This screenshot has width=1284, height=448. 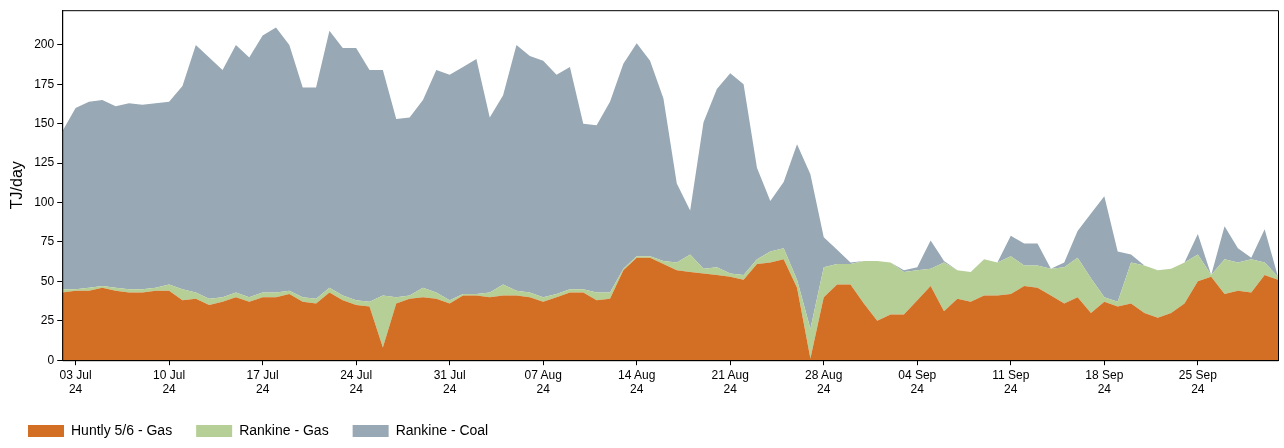 What do you see at coordinates (449, 382) in the screenshot?
I see `x-tick-label: 31 Jul 24` at bounding box center [449, 382].